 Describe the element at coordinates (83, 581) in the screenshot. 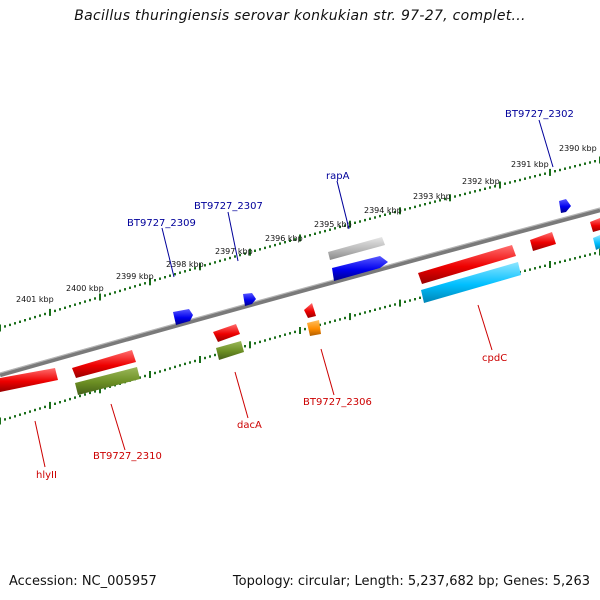

I see `accession-text: Accession: NC_005957` at that location.